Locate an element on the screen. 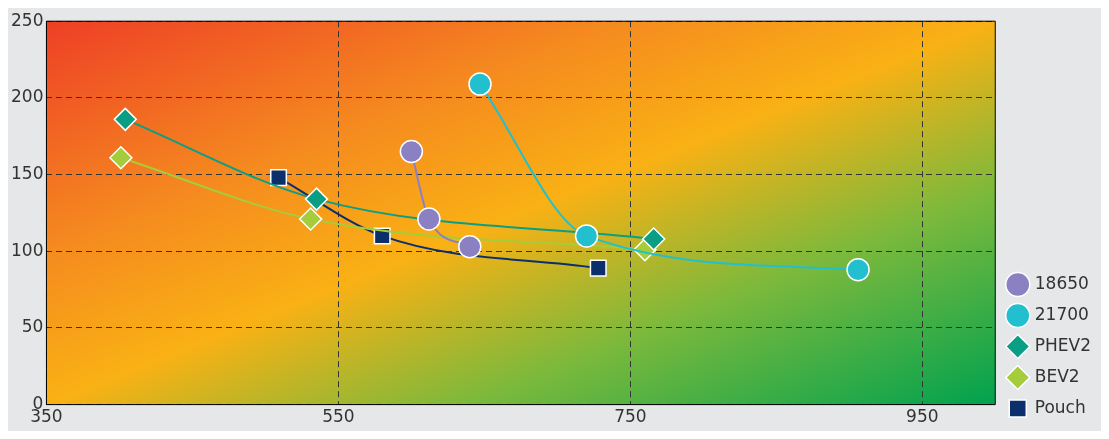  x-tick-label: 950 is located at coordinates (922, 416).